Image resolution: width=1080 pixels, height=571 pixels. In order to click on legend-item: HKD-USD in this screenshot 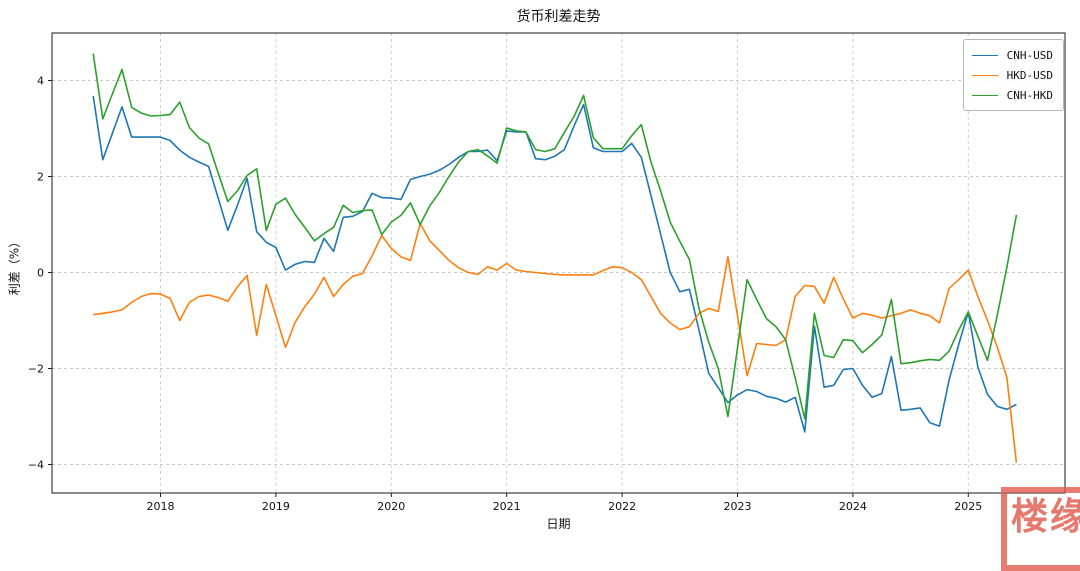, I will do `click(1012, 75)`.